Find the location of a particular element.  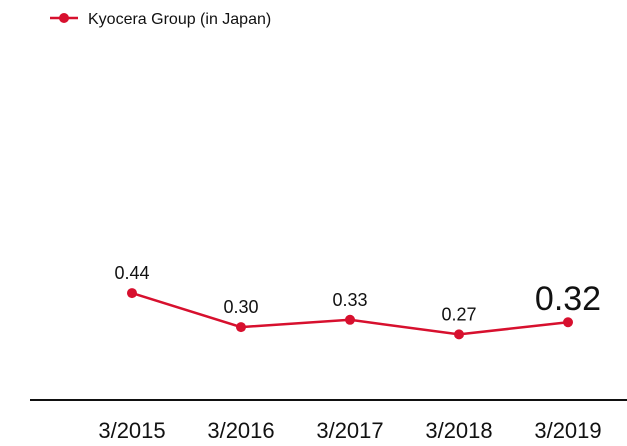

x-tick-label: 3/2015 is located at coordinates (131, 430).